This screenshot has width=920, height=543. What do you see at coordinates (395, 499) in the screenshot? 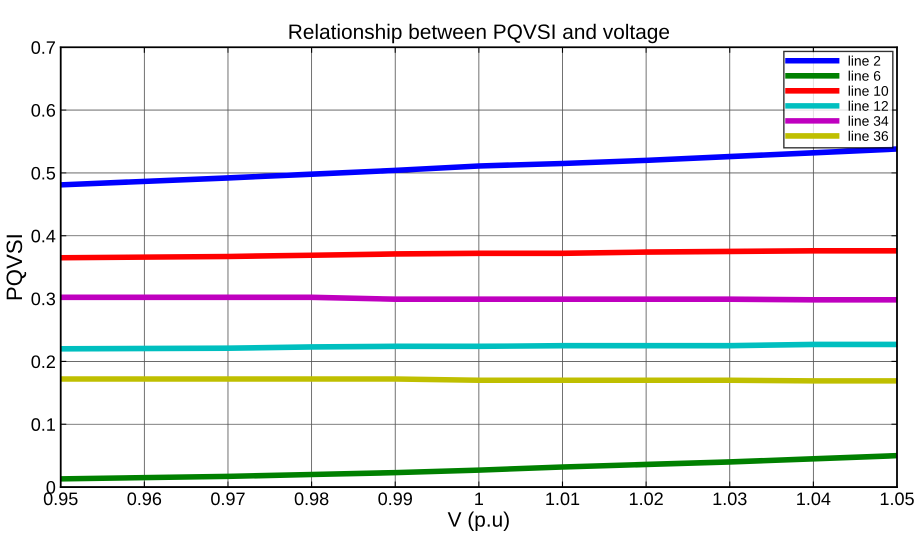
I see `x-tick-label: 0.99` at bounding box center [395, 499].